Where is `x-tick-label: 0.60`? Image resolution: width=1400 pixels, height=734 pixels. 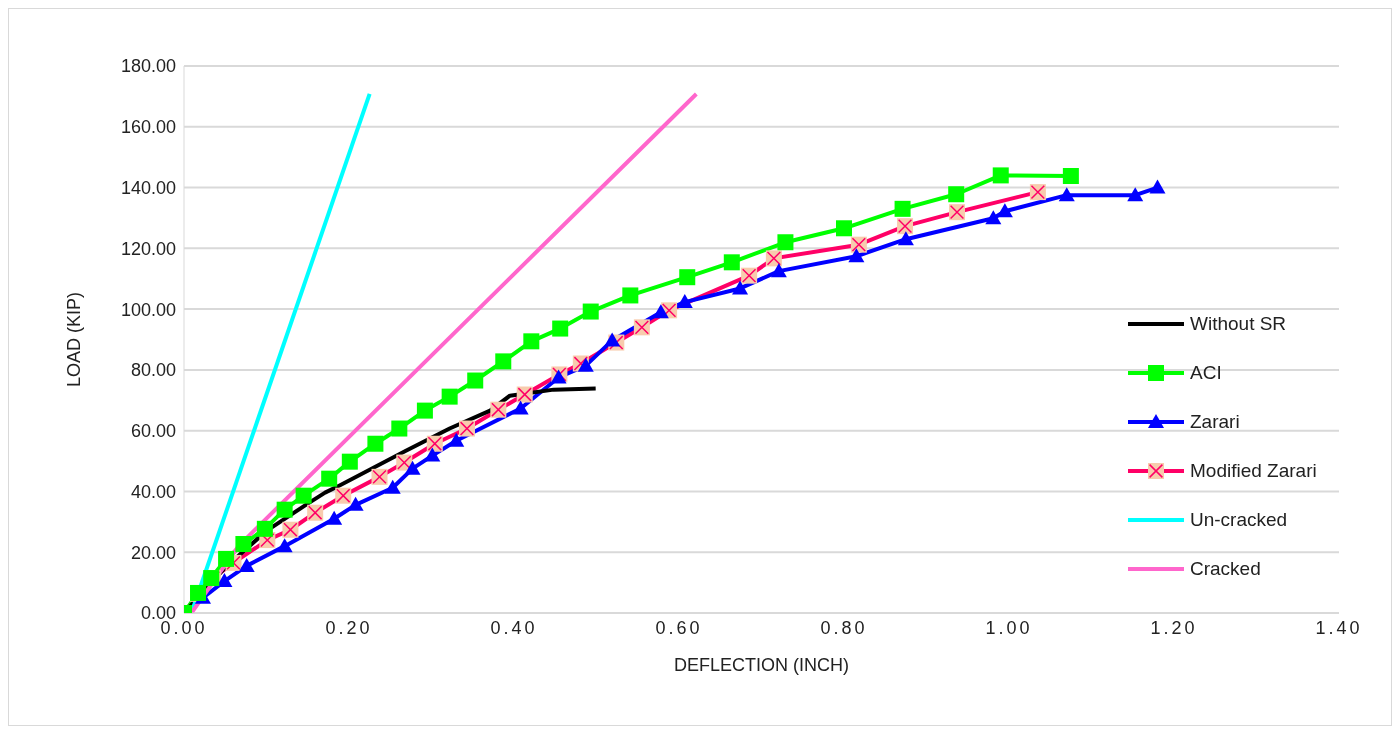 x-tick-label: 0.60 is located at coordinates (679, 627).